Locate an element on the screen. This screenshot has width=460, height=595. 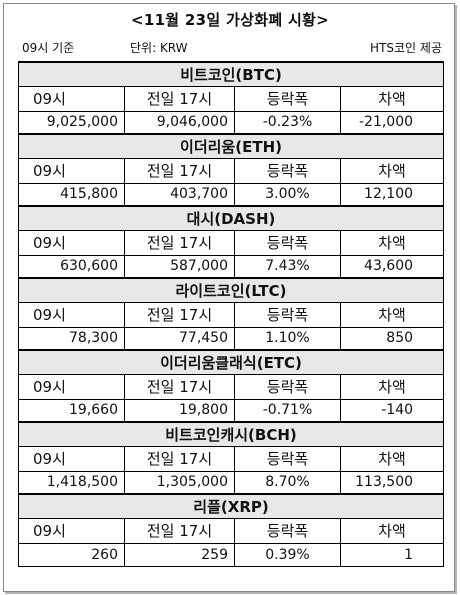
coin-name: 대시(DASH) is located at coordinates (231, 218).